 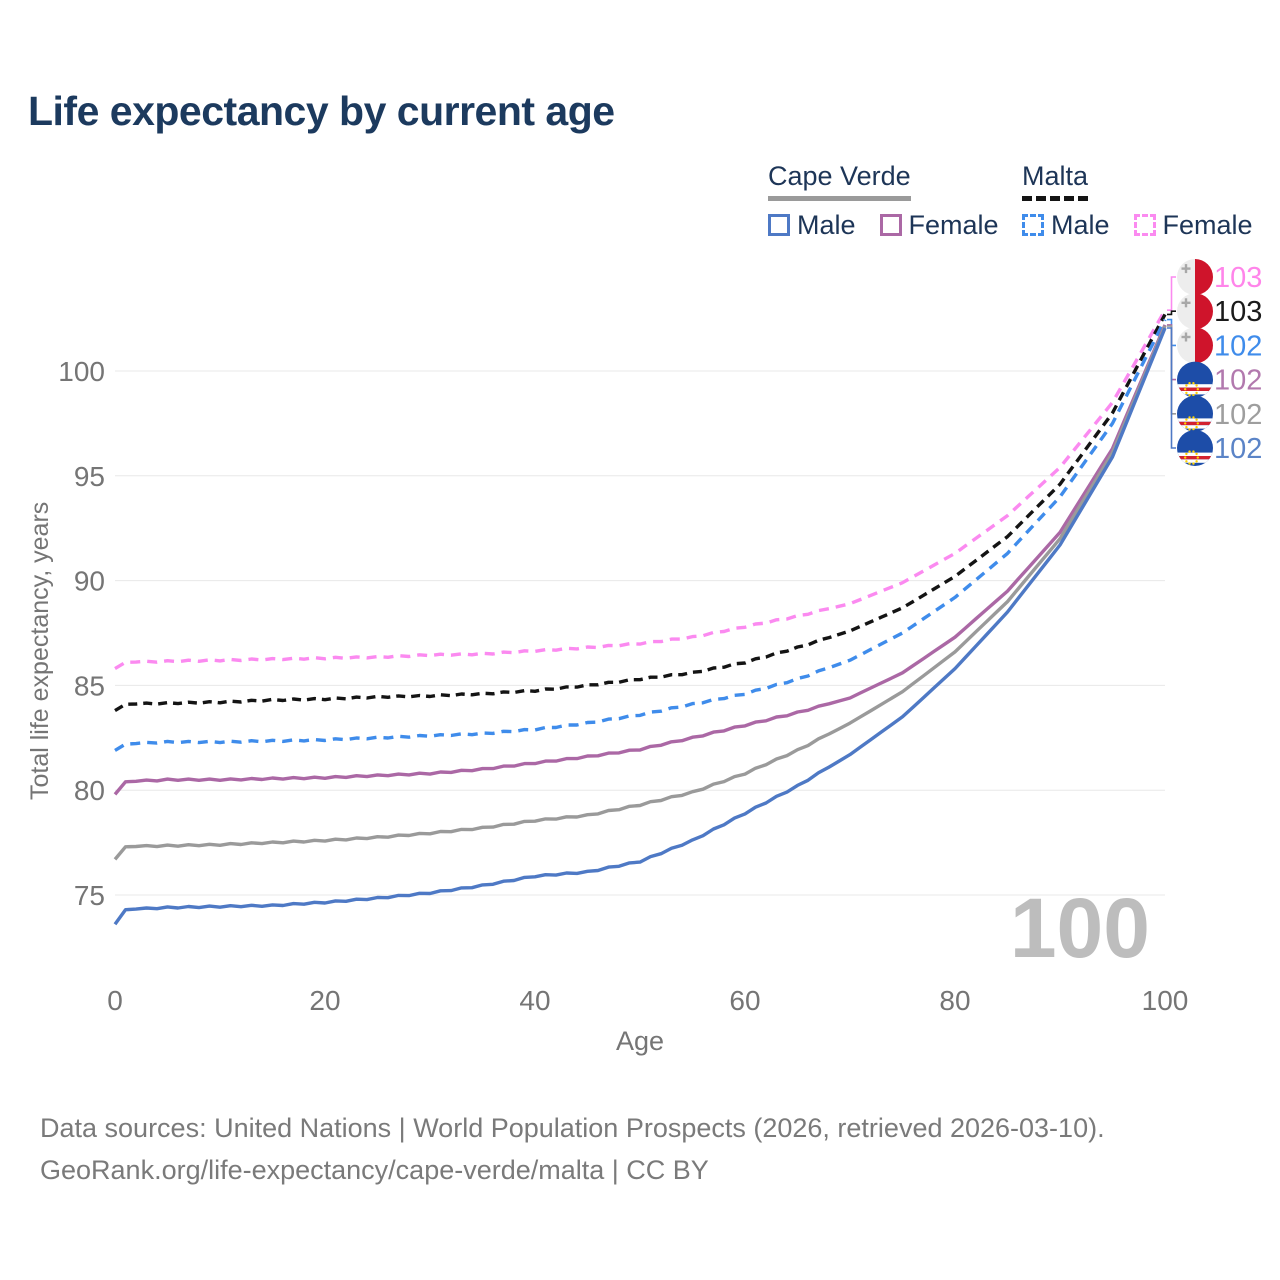 What do you see at coordinates (1238, 449) in the screenshot?
I see `endpoint-label-cape-verde-male: 102` at bounding box center [1238, 449].